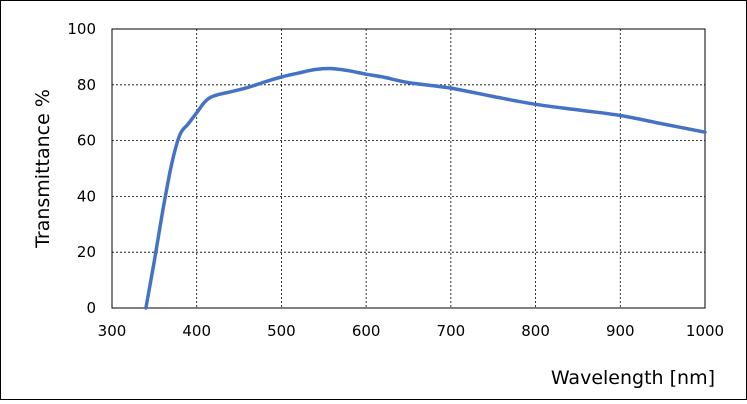 Image resolution: width=747 pixels, height=404 pixels. Describe the element at coordinates (91, 308) in the screenshot. I see `y-tick-label: 0` at that location.